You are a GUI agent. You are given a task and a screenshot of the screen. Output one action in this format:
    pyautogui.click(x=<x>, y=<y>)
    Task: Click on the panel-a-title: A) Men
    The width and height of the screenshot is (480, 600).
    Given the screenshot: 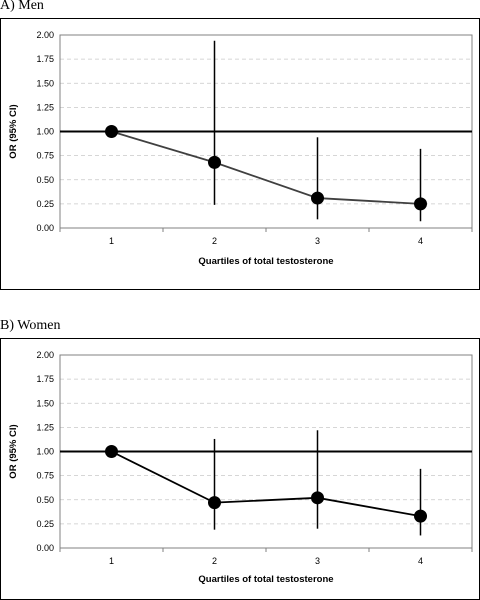 What is the action you would take?
    pyautogui.click(x=22, y=6)
    